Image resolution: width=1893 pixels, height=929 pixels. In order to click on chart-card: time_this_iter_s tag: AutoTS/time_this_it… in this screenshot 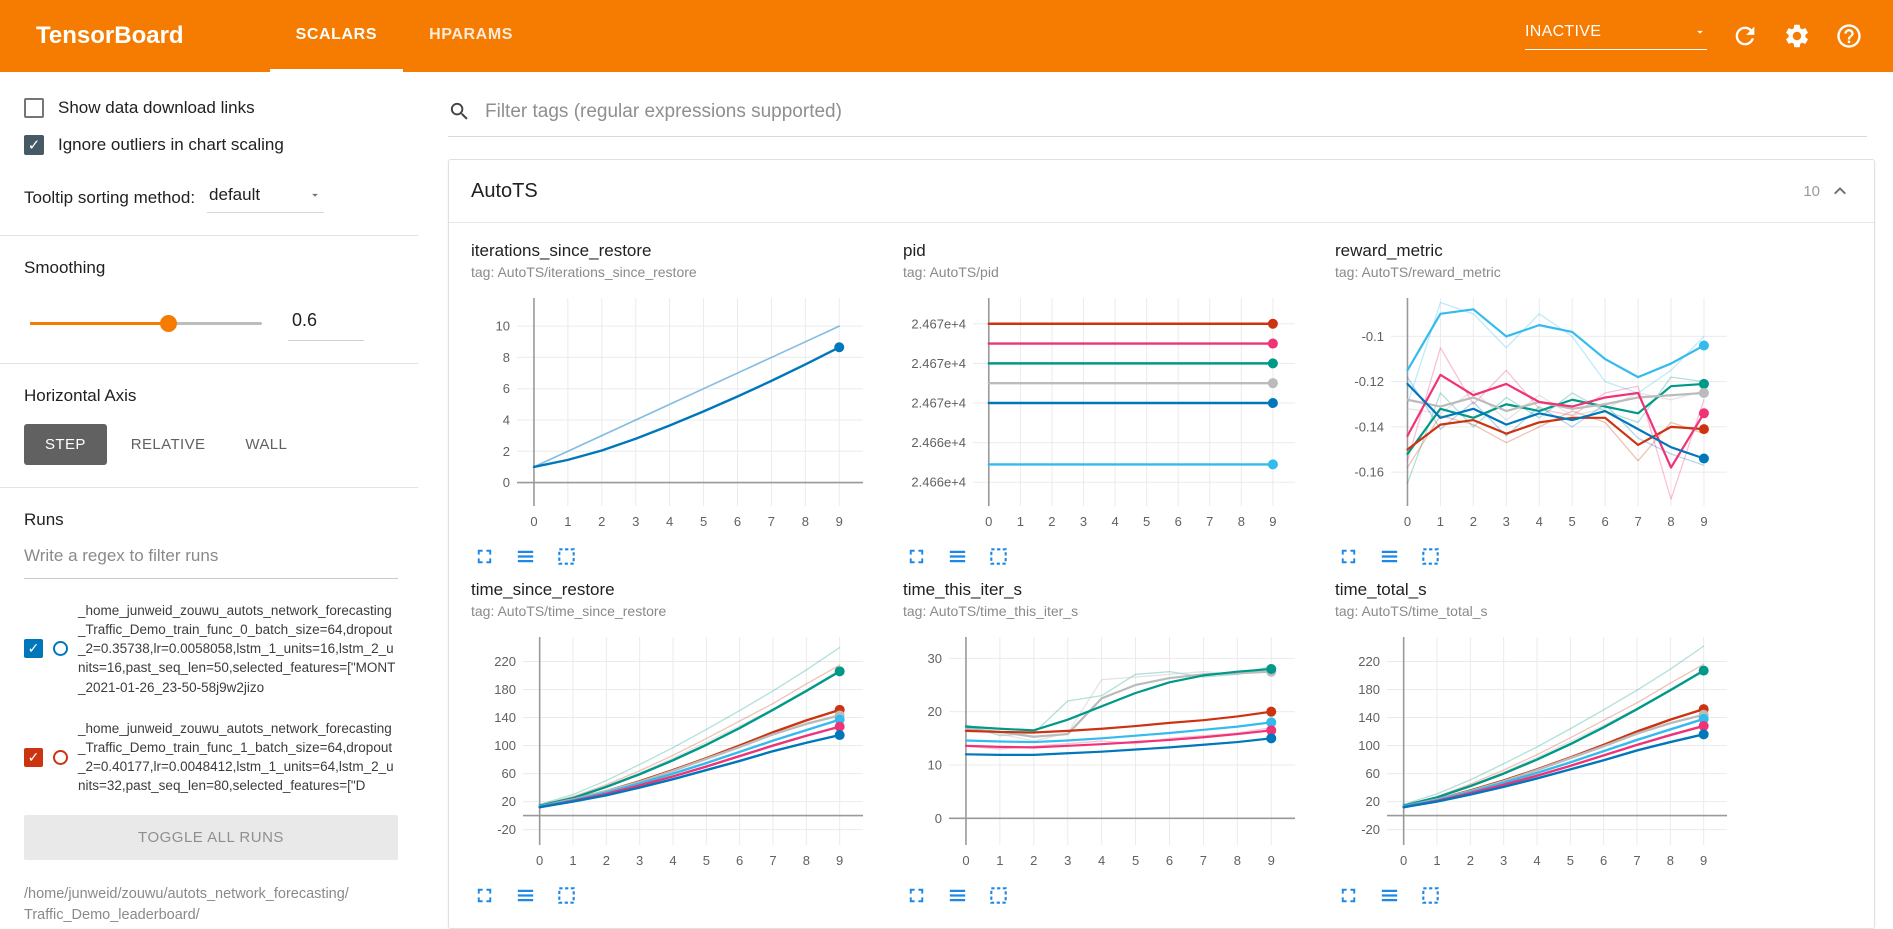, I will do `click(1108, 743)`.